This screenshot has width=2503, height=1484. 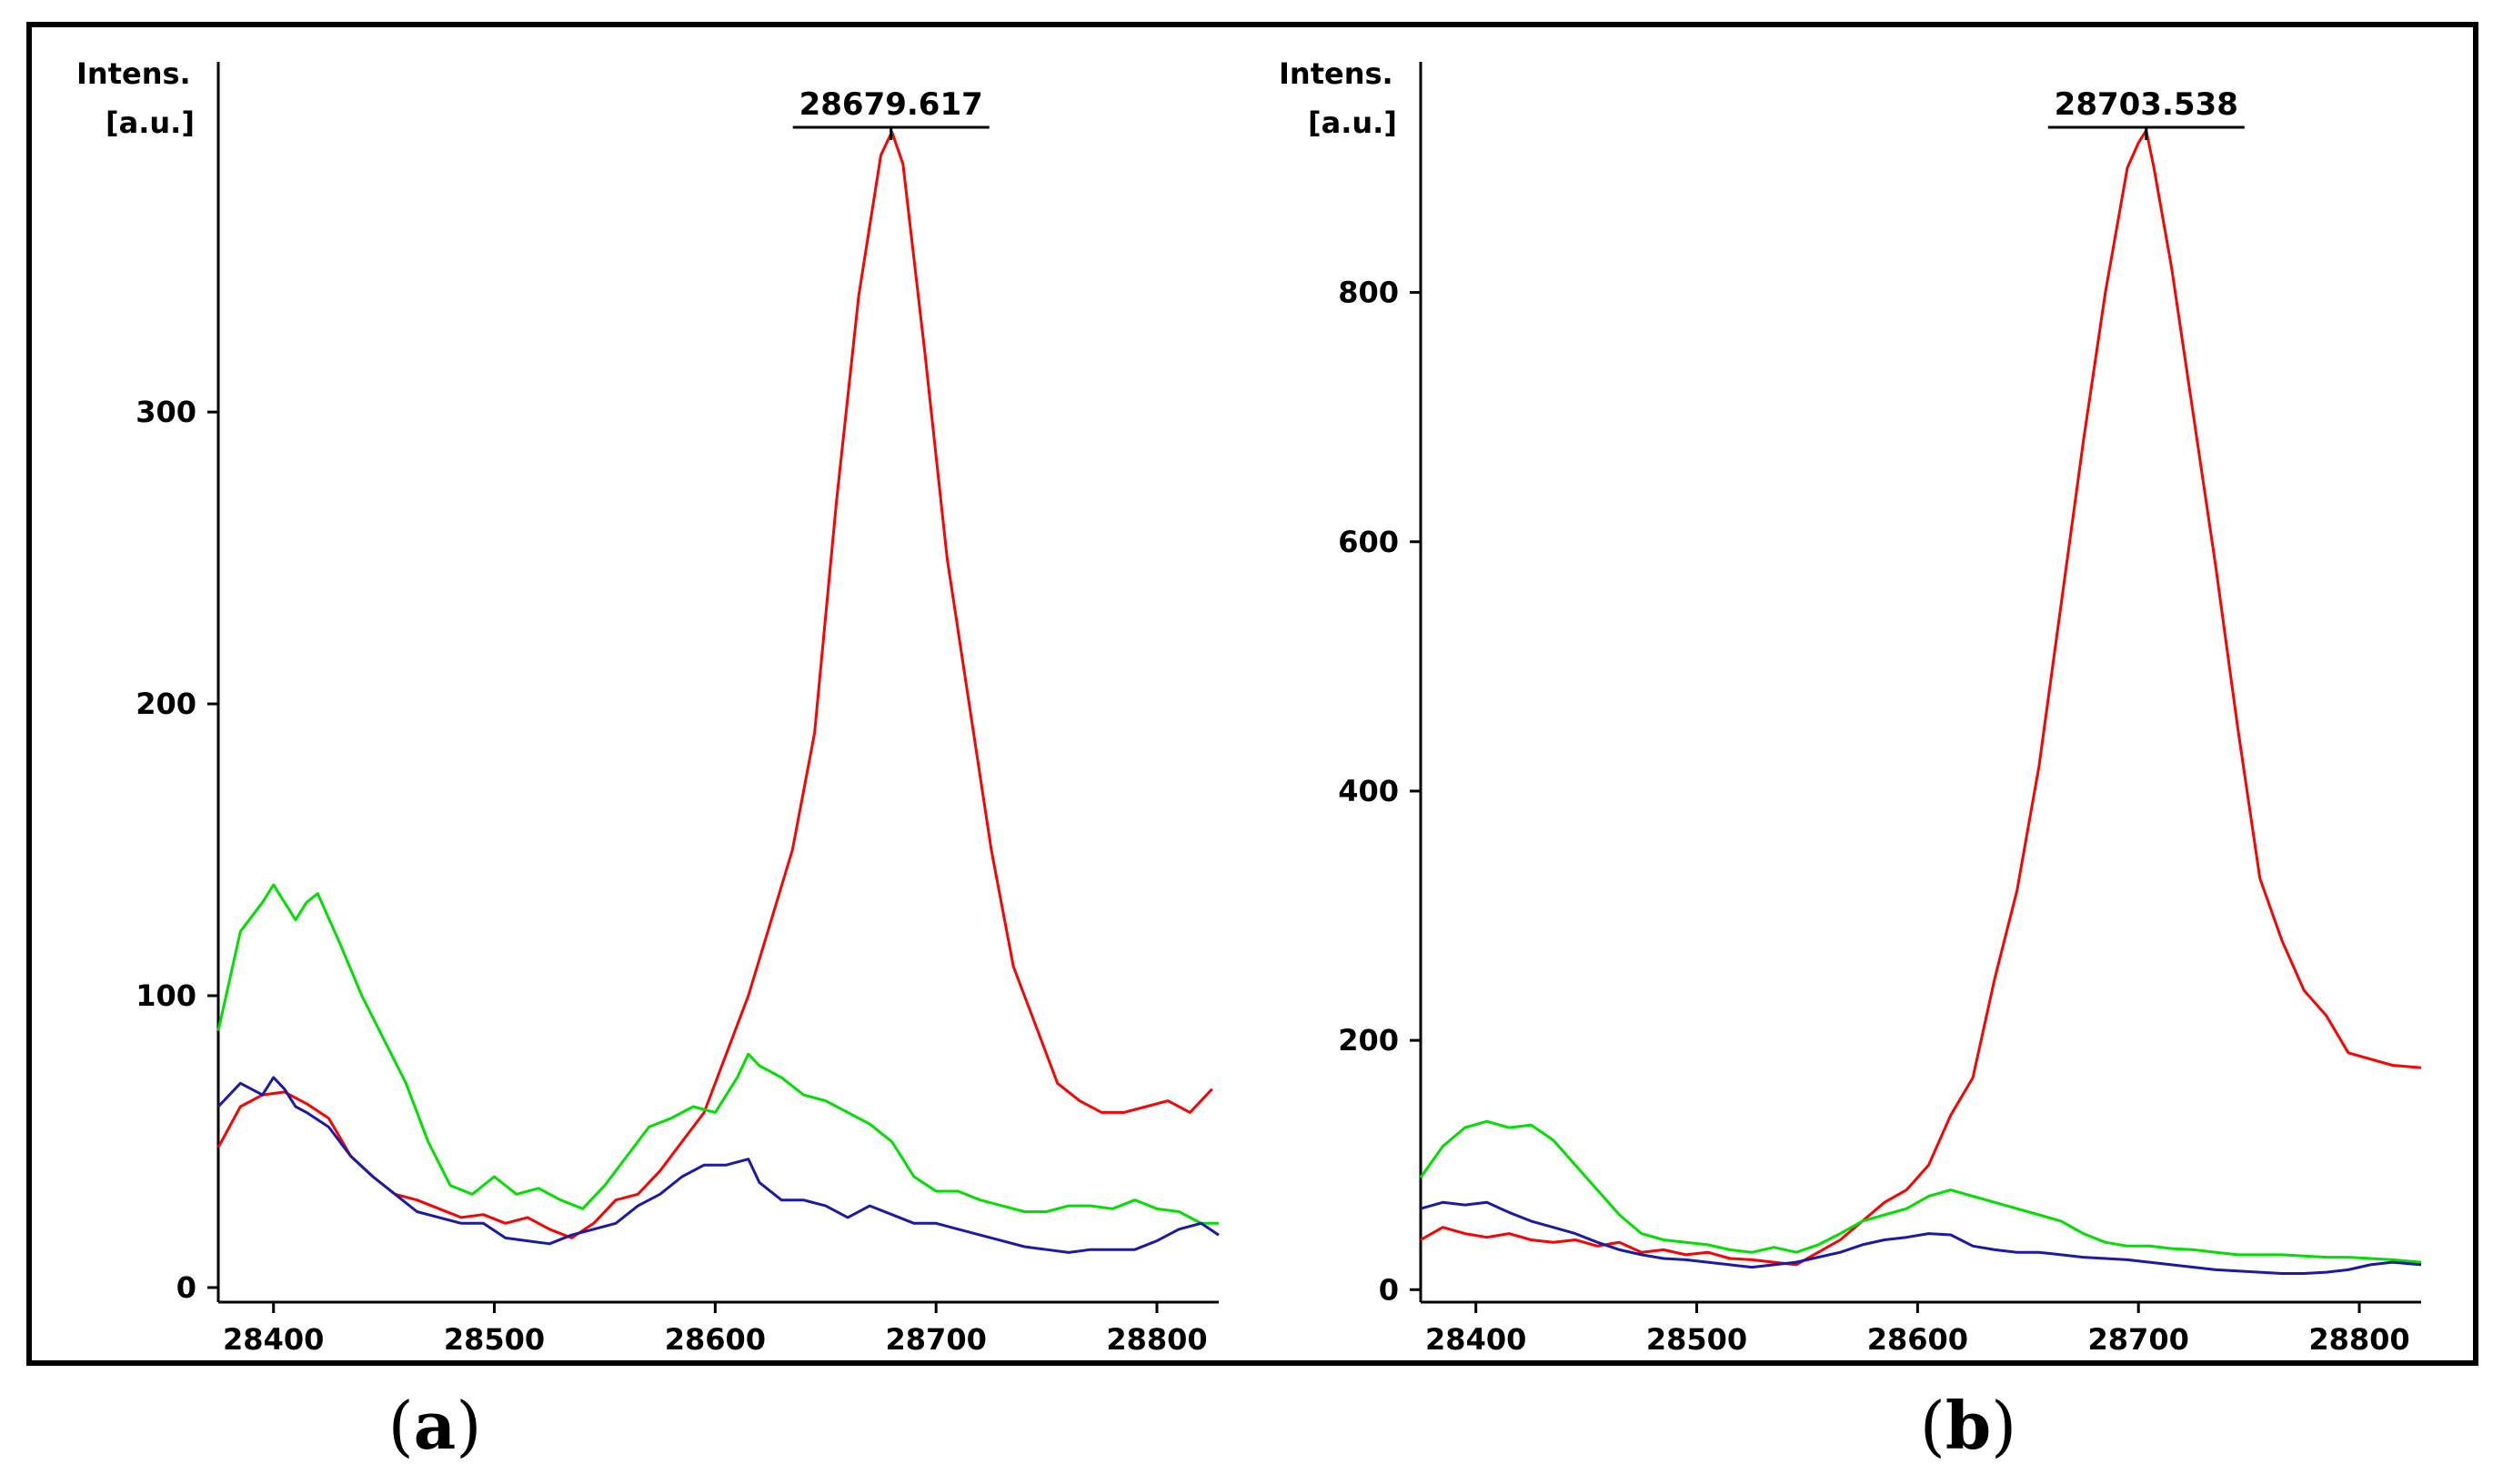 I want to click on y-tick-label: 300, so click(x=166, y=412).